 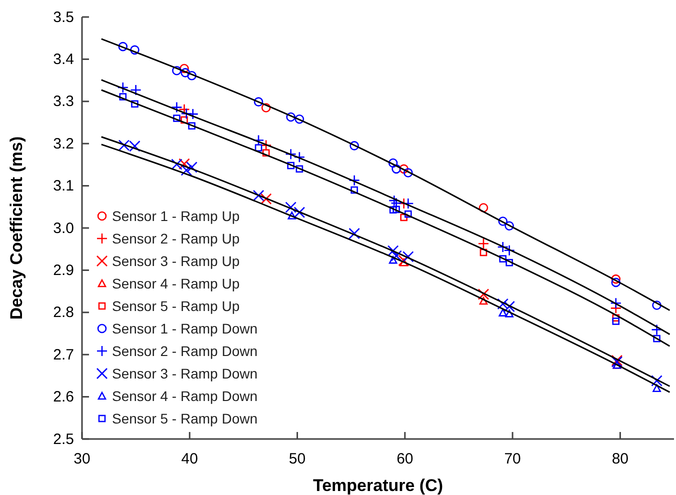 What do you see at coordinates (185, 351) in the screenshot?
I see `legend-label: Sensor 2 - Ramp Down` at bounding box center [185, 351].